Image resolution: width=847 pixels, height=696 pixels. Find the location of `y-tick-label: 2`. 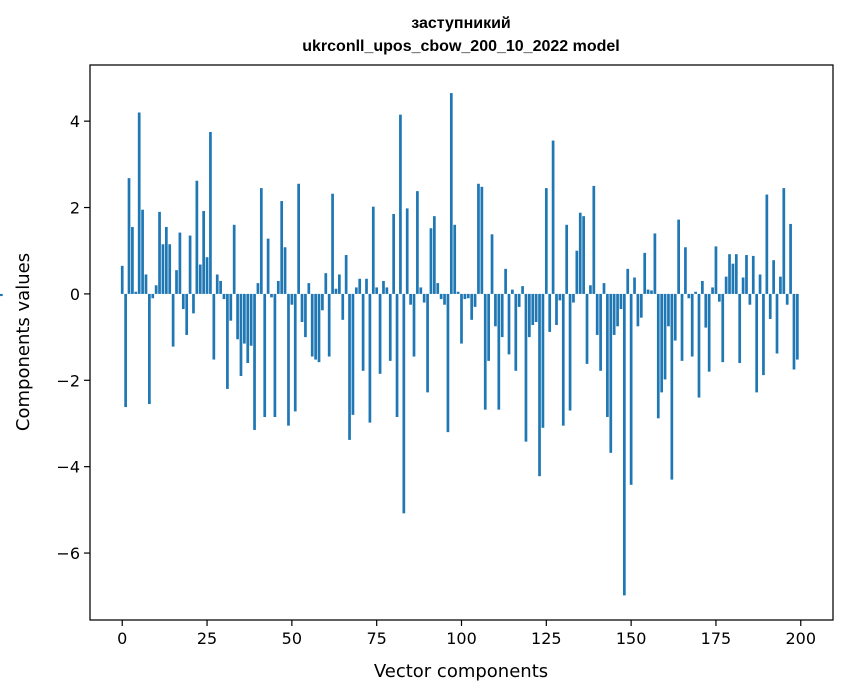

y-tick-label: 2 is located at coordinates (75, 208).